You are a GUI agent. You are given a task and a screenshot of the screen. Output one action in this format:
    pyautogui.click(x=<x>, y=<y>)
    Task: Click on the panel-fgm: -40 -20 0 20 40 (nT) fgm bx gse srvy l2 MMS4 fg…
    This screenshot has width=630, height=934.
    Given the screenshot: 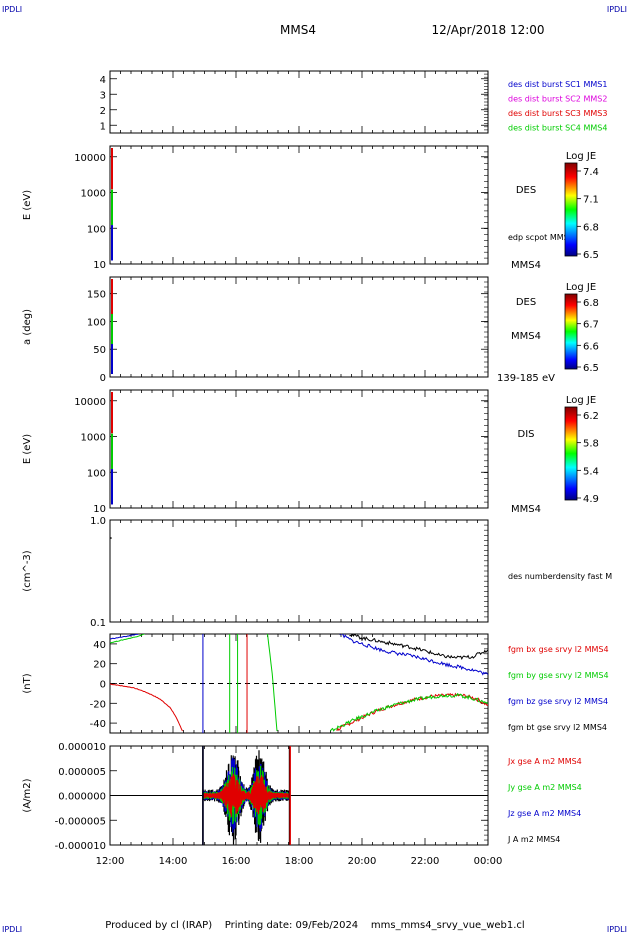 What is the action you would take?
    pyautogui.click(x=315, y=683)
    